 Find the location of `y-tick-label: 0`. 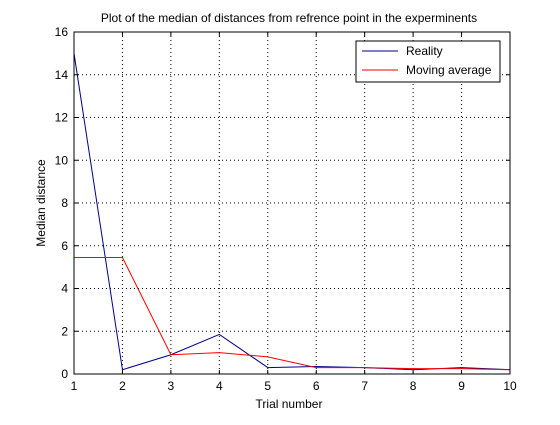

y-tick-label: 0 is located at coordinates (64, 374).